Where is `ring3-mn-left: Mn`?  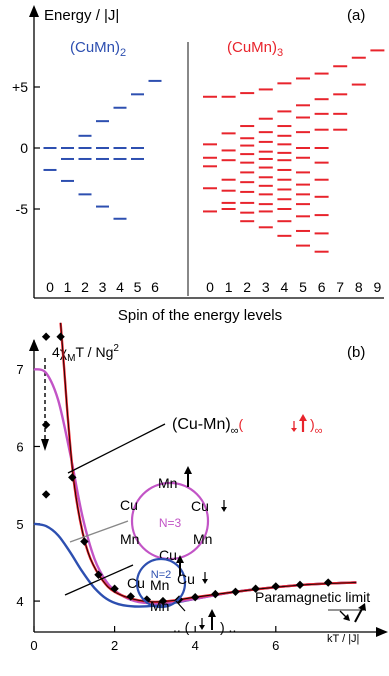
ring3-mn-left: Mn is located at coordinates (129, 539).